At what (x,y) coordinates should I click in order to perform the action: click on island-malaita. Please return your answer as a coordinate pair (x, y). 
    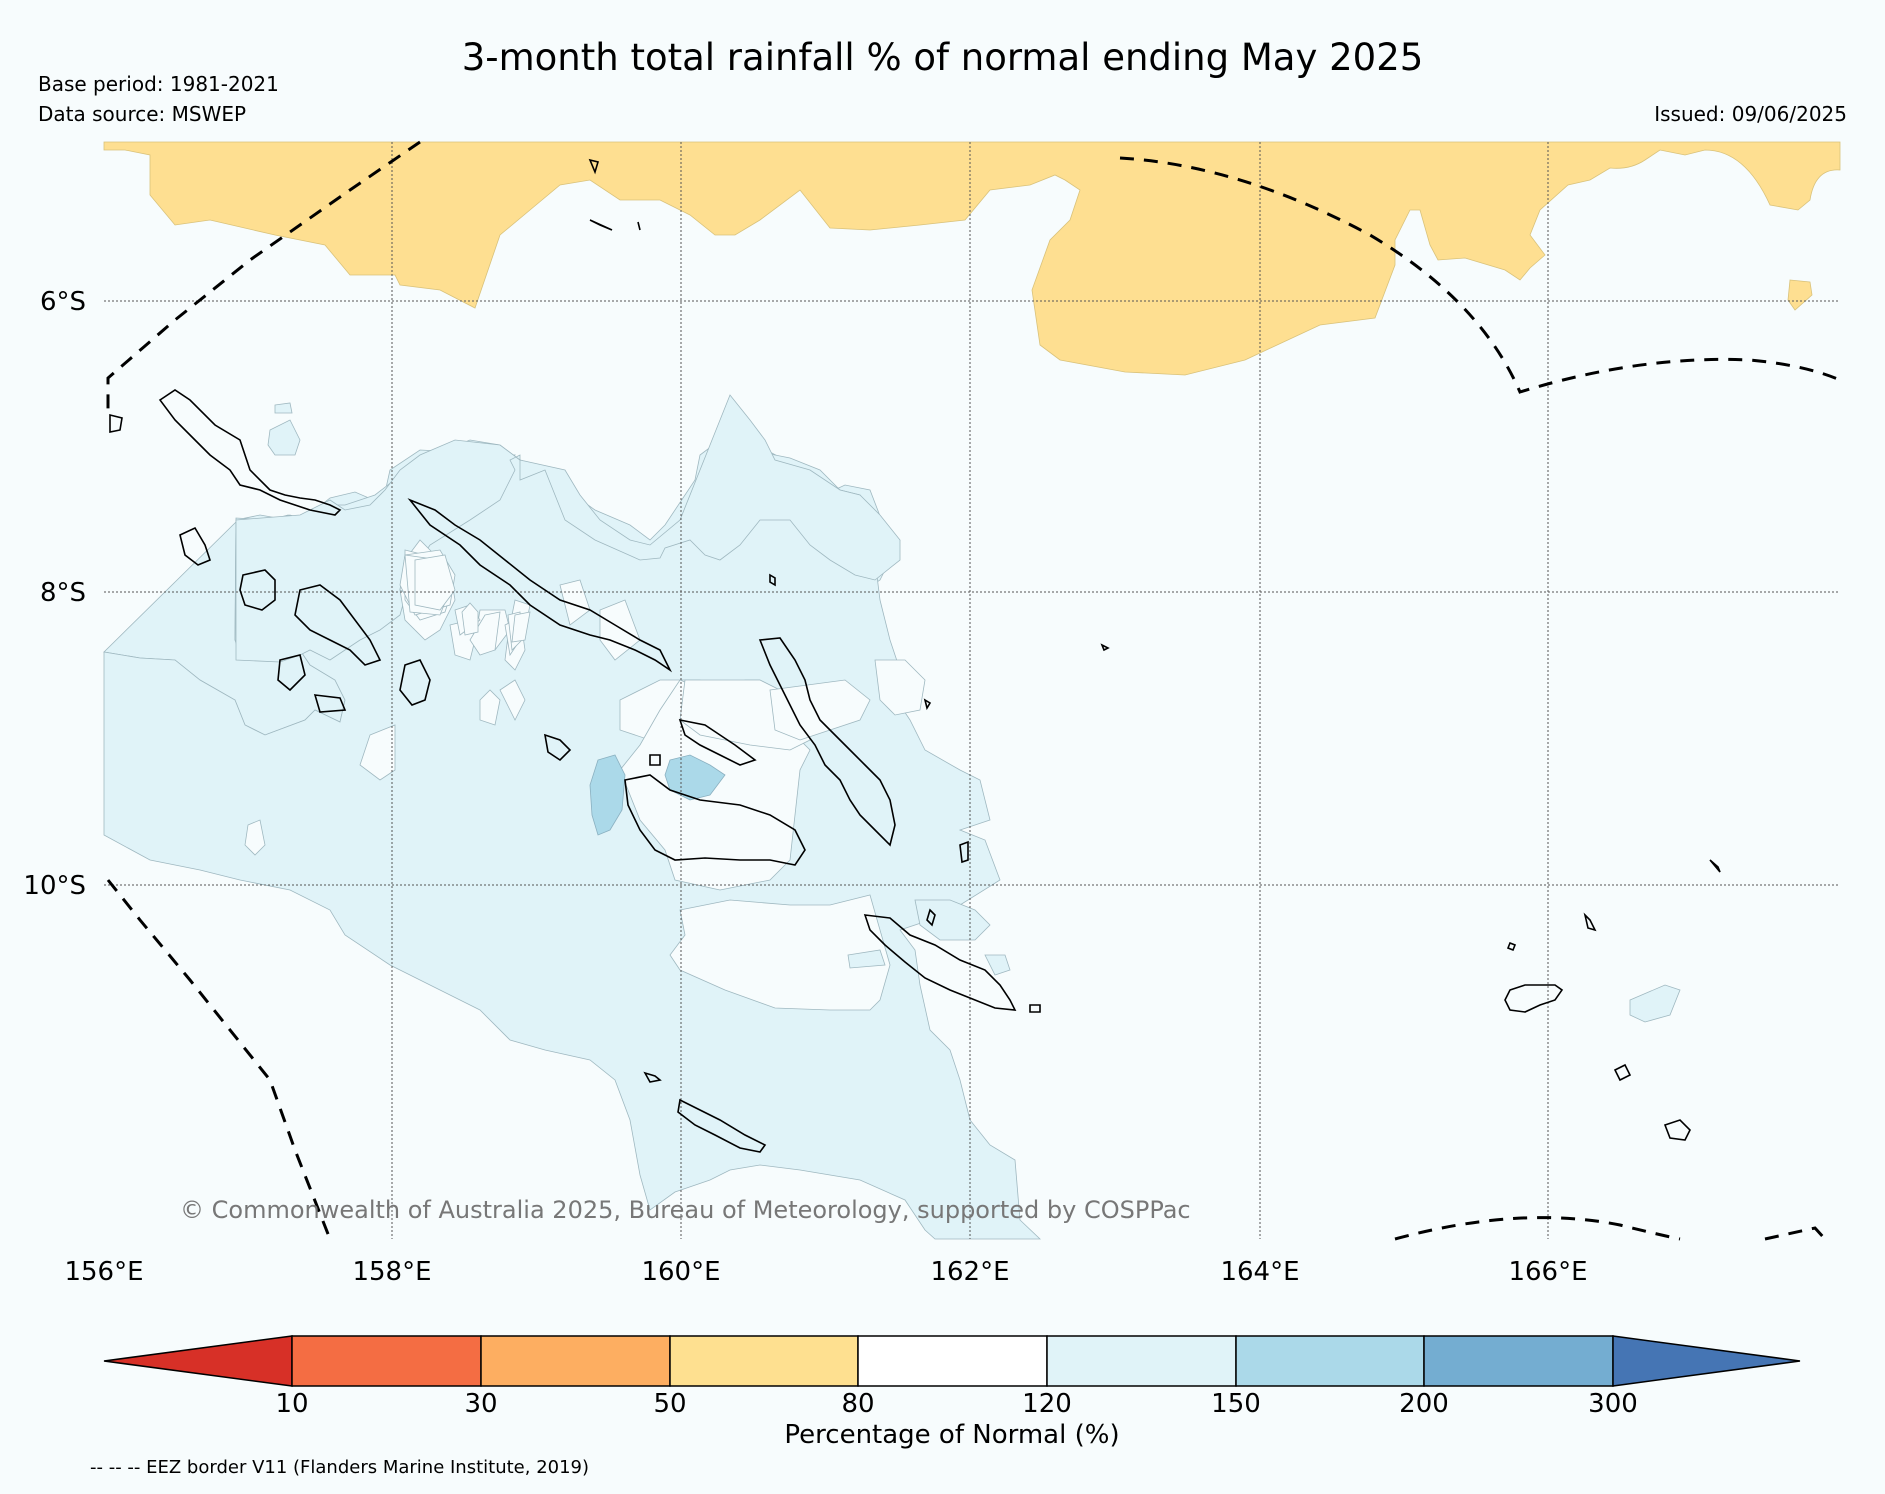
    Looking at the image, I should click on (827, 742).